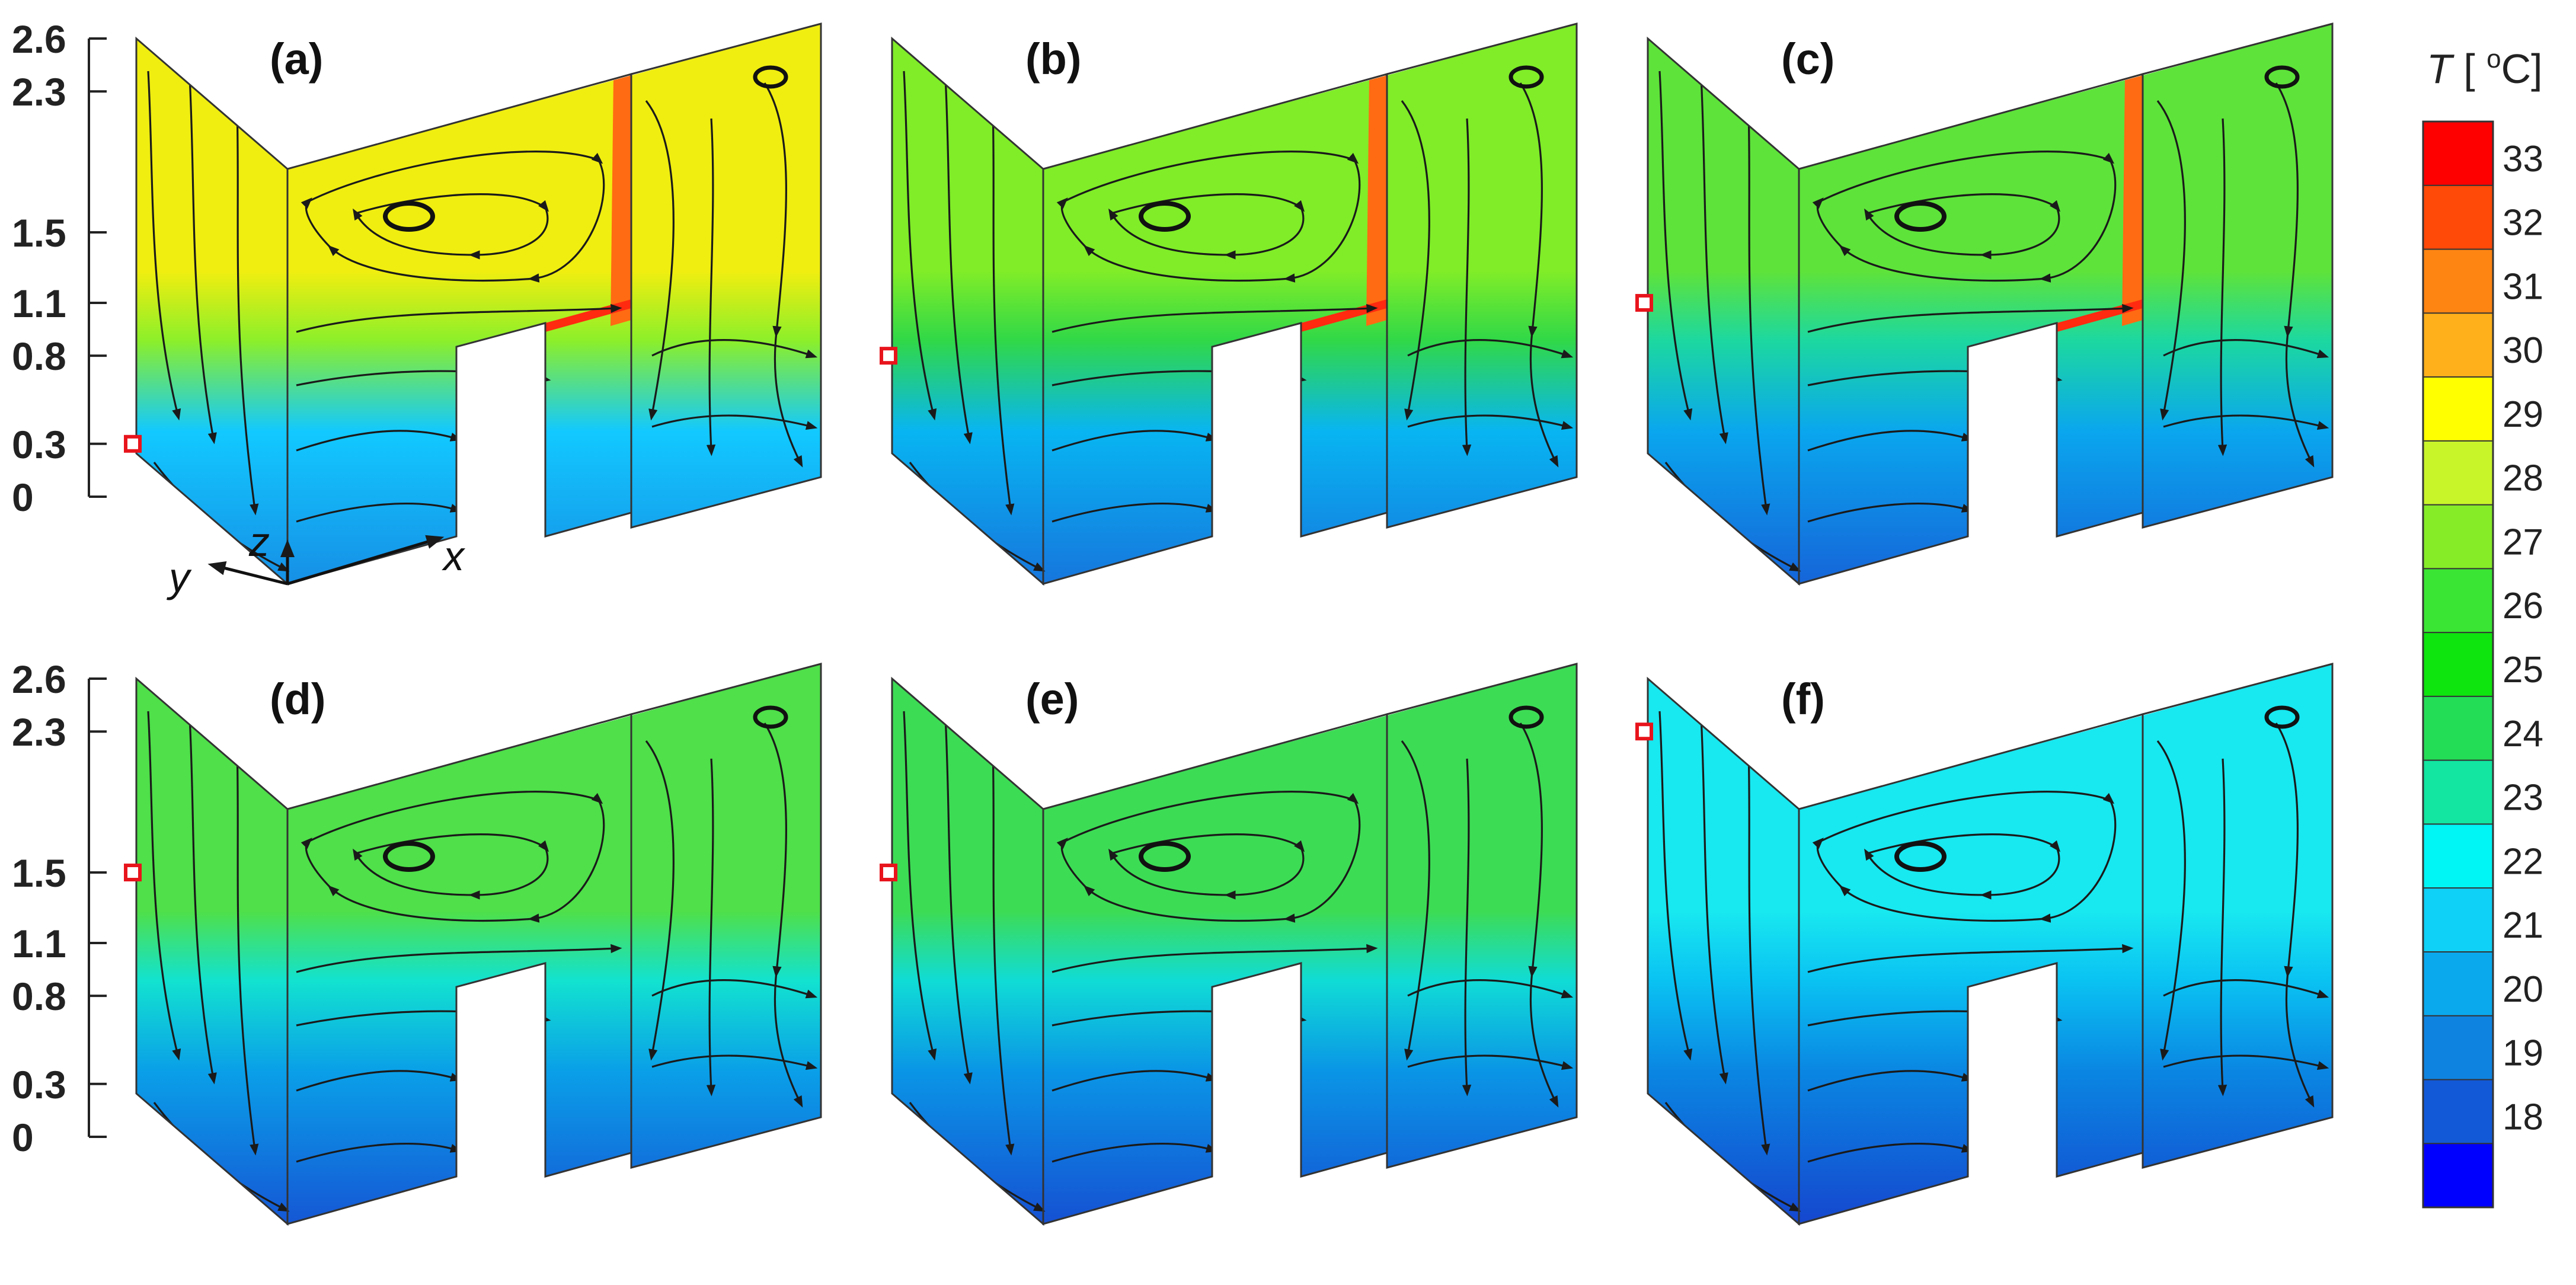 The height and width of the screenshot is (1285, 2576). Describe the element at coordinates (1053, 59) in the screenshot. I see `panel-label: (b)` at that location.